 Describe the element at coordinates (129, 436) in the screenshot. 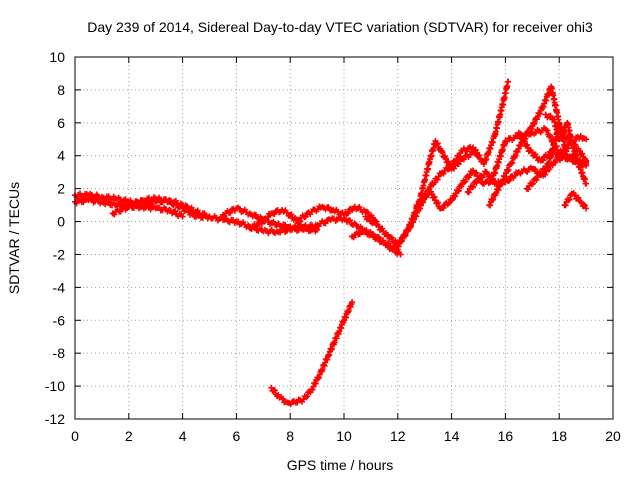

I see `x-tick-label: 2` at that location.